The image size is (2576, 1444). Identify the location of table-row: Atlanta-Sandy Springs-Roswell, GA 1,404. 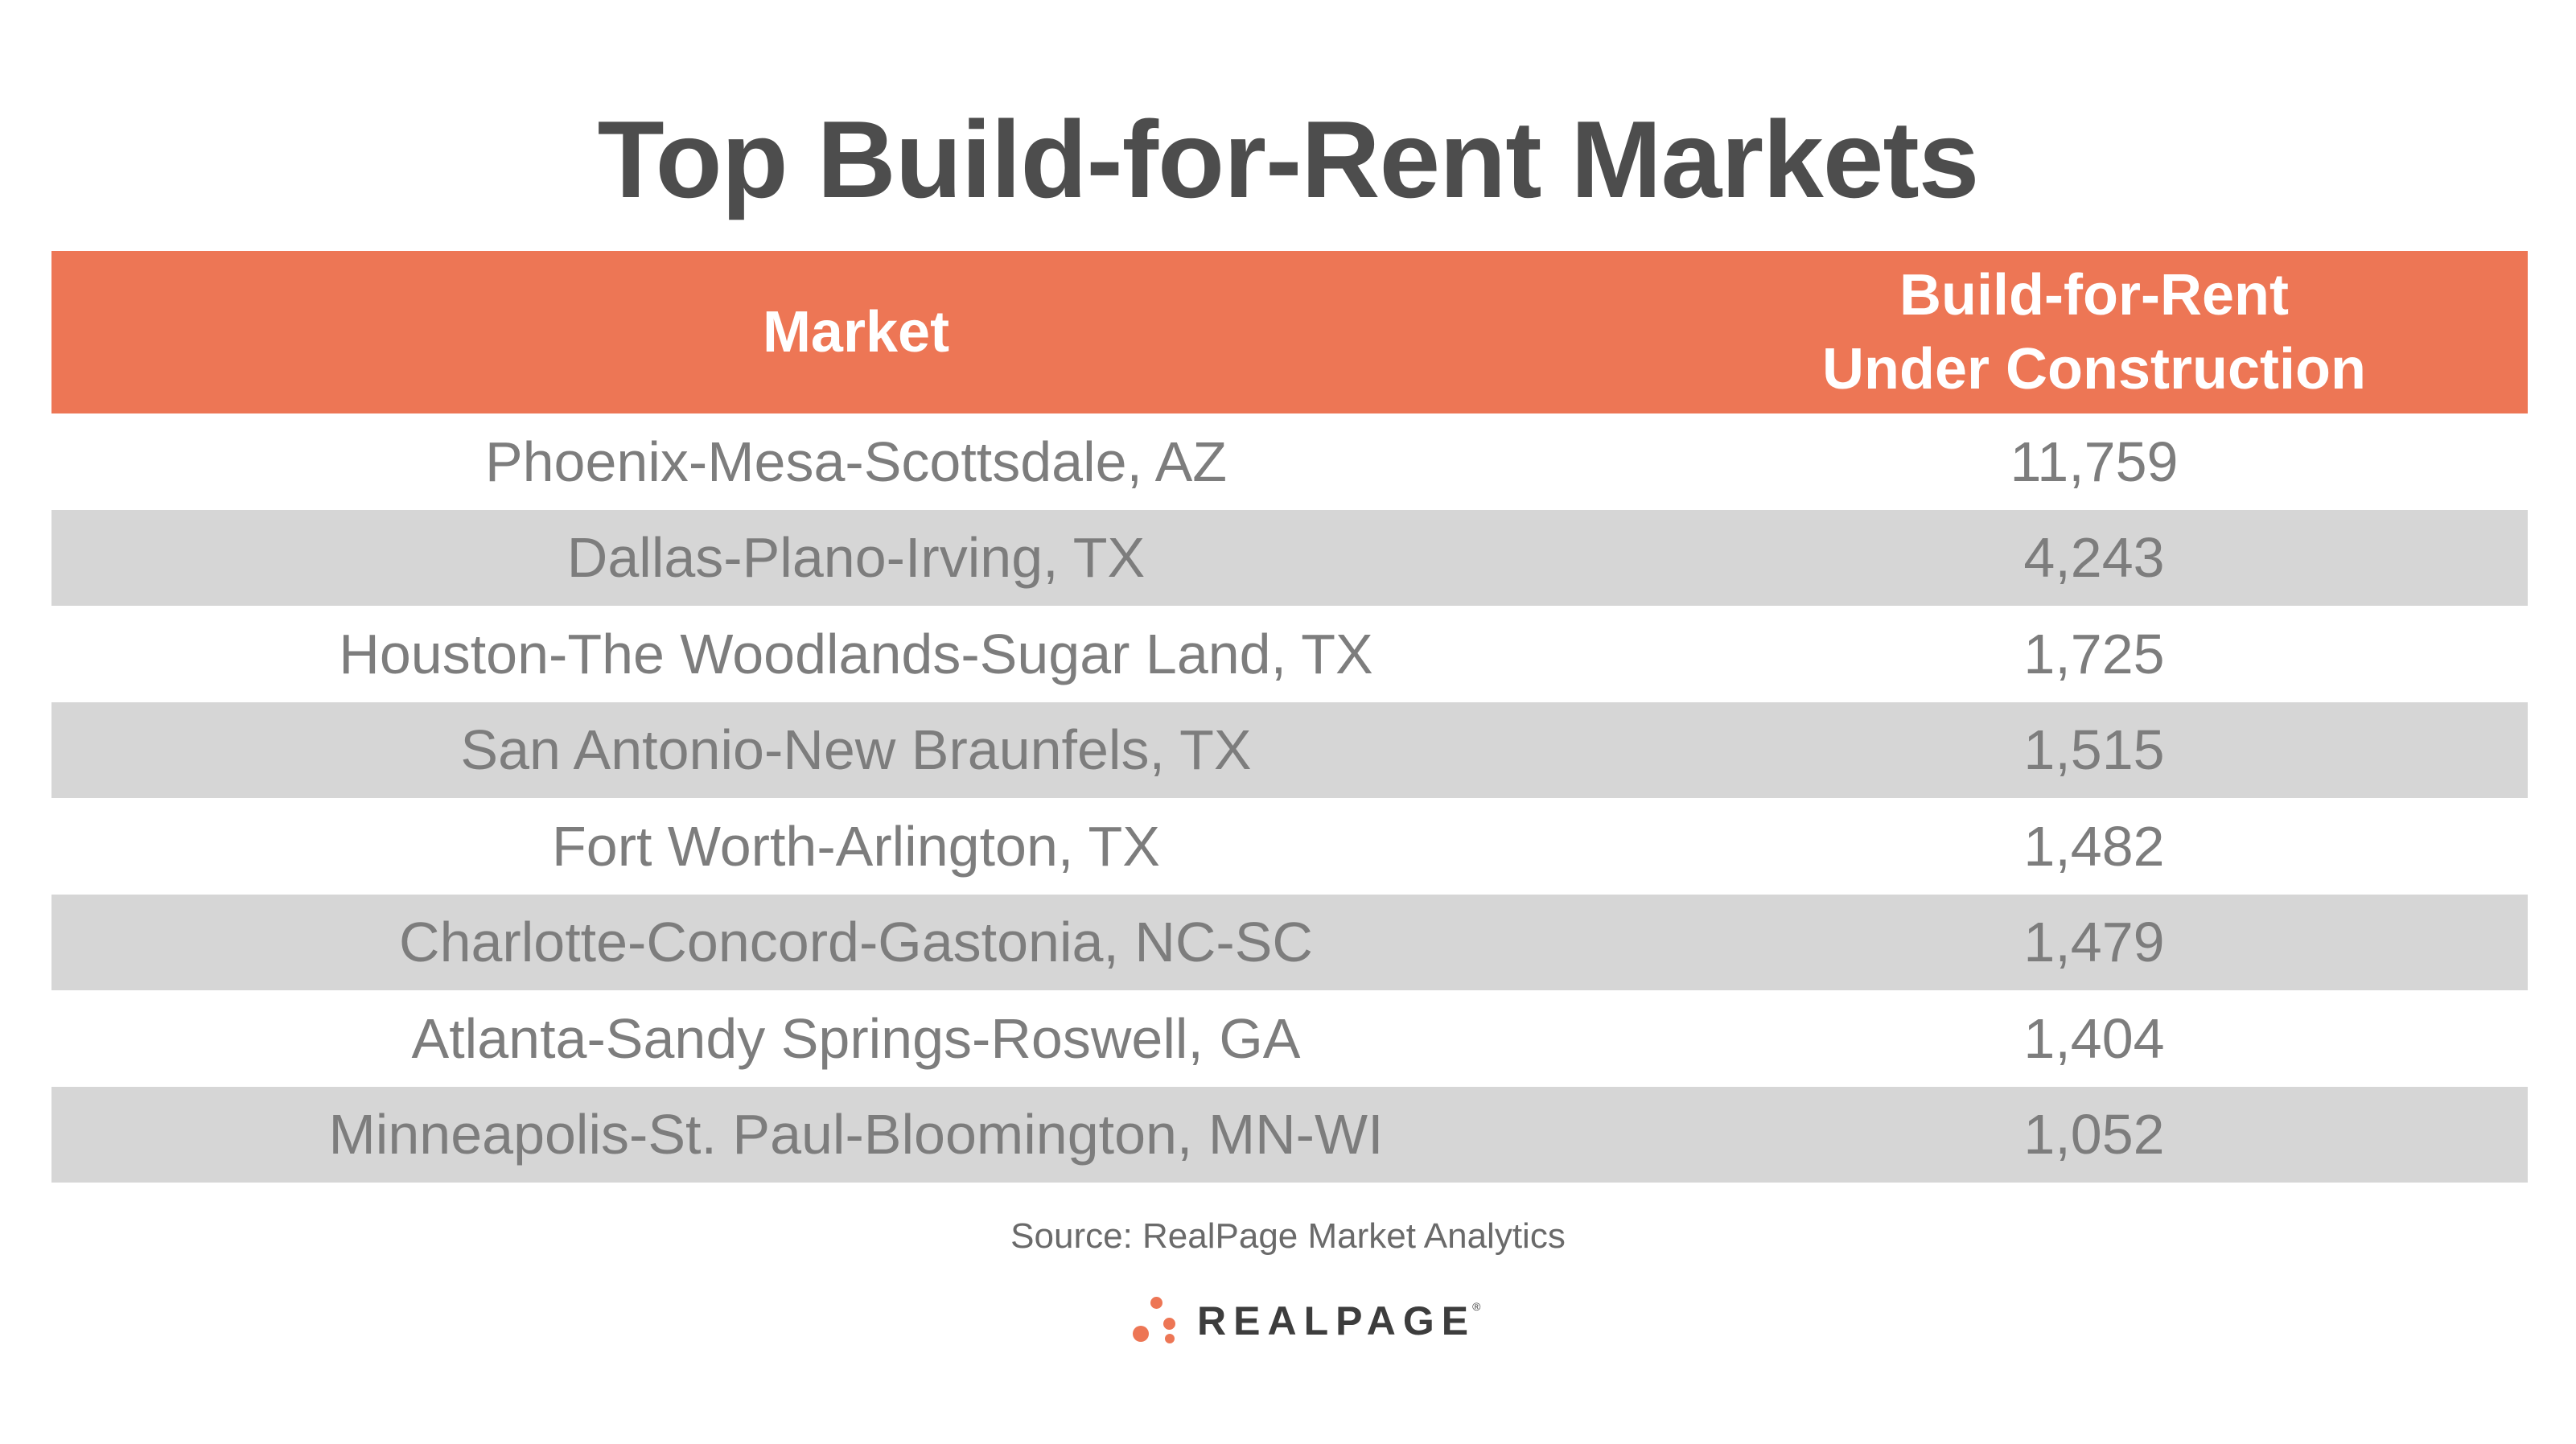
(1289, 1038).